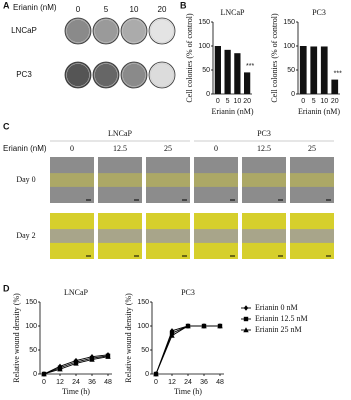 Image resolution: width=351 pixels, height=400 pixels. Describe the element at coordinates (25, 235) in the screenshot. I see `row-label: Day 2` at that location.